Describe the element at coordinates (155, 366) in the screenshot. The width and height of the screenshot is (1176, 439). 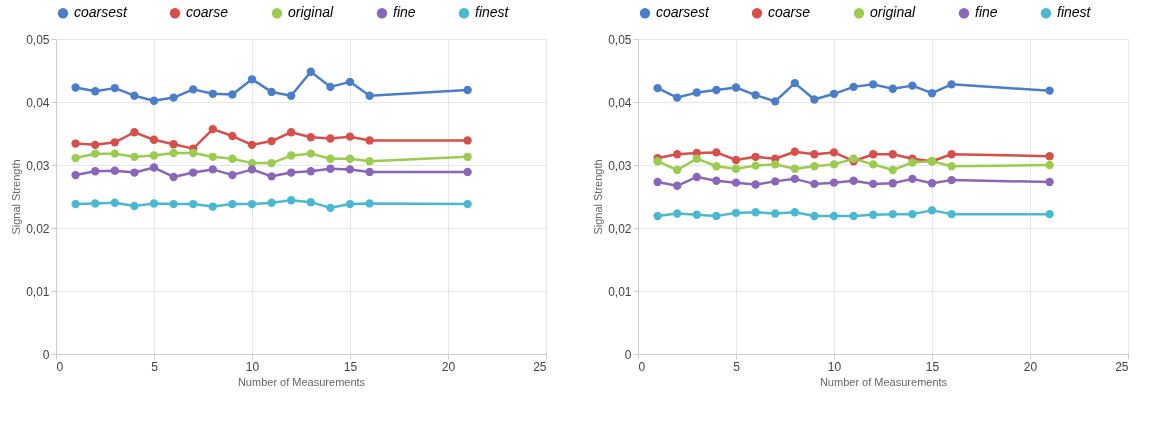
I see `x-tick-label: 5` at that location.